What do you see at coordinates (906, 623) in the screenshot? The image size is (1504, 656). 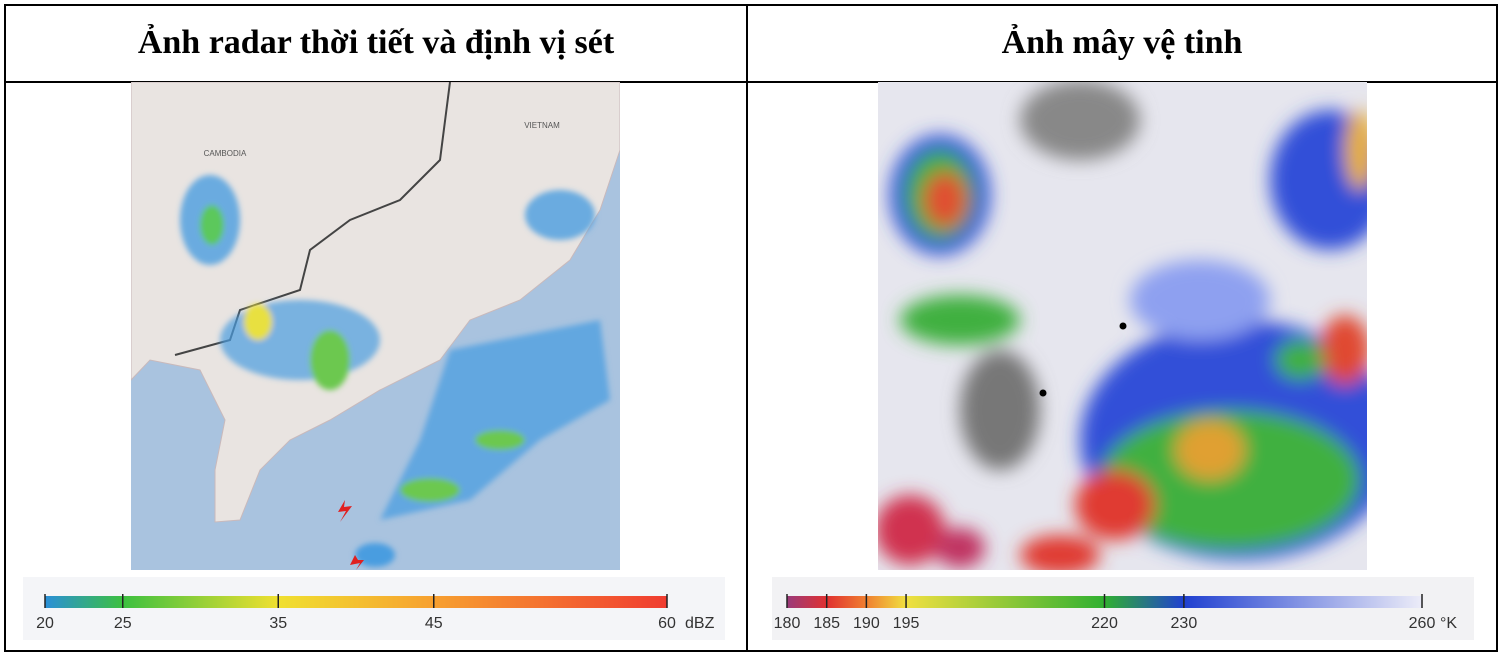 I see `tick-label: 195` at bounding box center [906, 623].